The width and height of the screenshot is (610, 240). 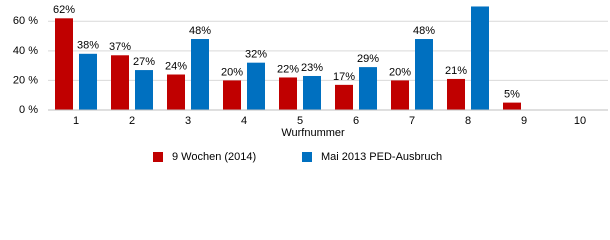 I want to click on y-tick-label: 20 %, so click(x=25, y=80).